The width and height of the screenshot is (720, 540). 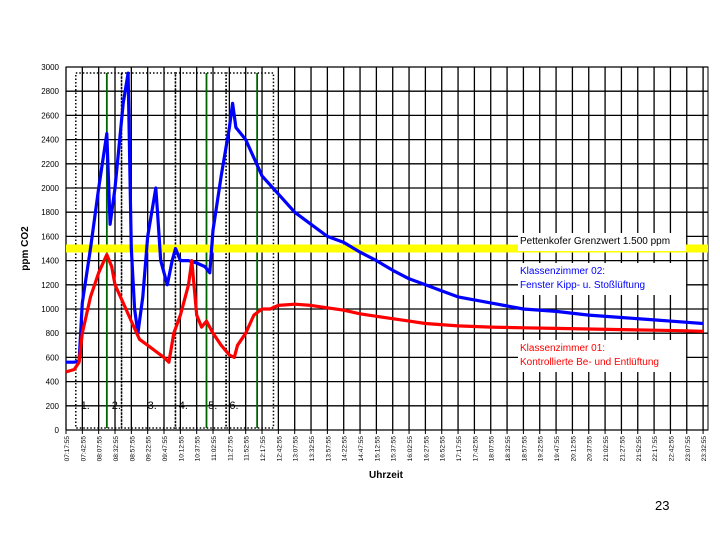 What do you see at coordinates (312, 449) in the screenshot?
I see `x-tick-label: 13:32:55` at bounding box center [312, 449].